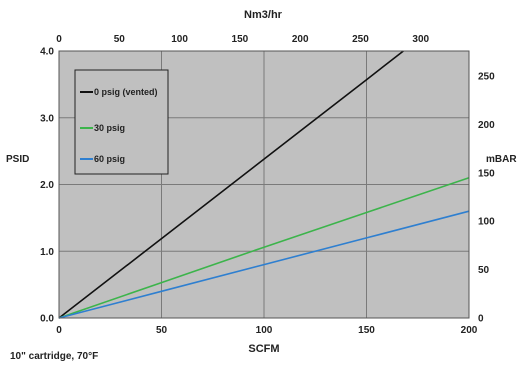 The image size is (526, 370). What do you see at coordinates (47, 185) in the screenshot?
I see `y-tick-label: 2.0` at bounding box center [47, 185].